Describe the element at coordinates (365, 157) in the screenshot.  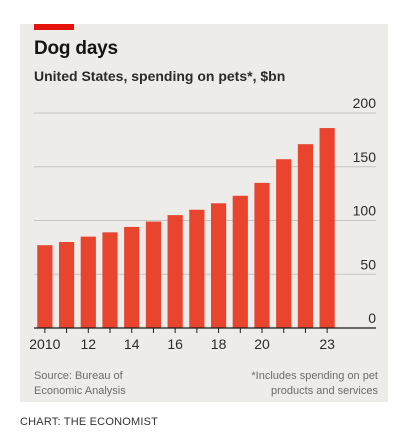
I see `y-tick-label: 150` at that location.